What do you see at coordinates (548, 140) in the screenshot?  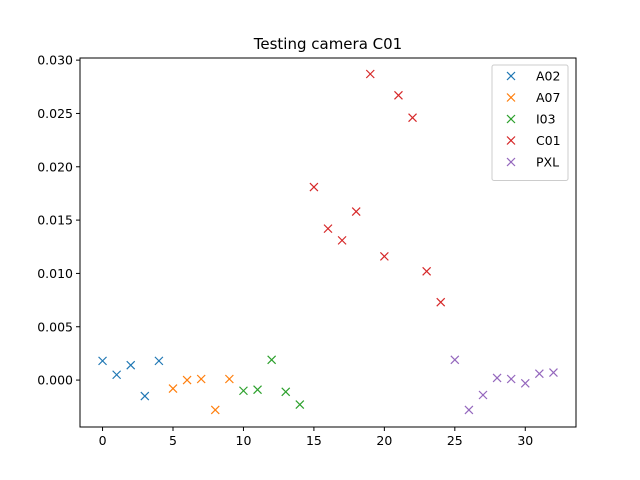 I see `legend-label: C01` at bounding box center [548, 140].